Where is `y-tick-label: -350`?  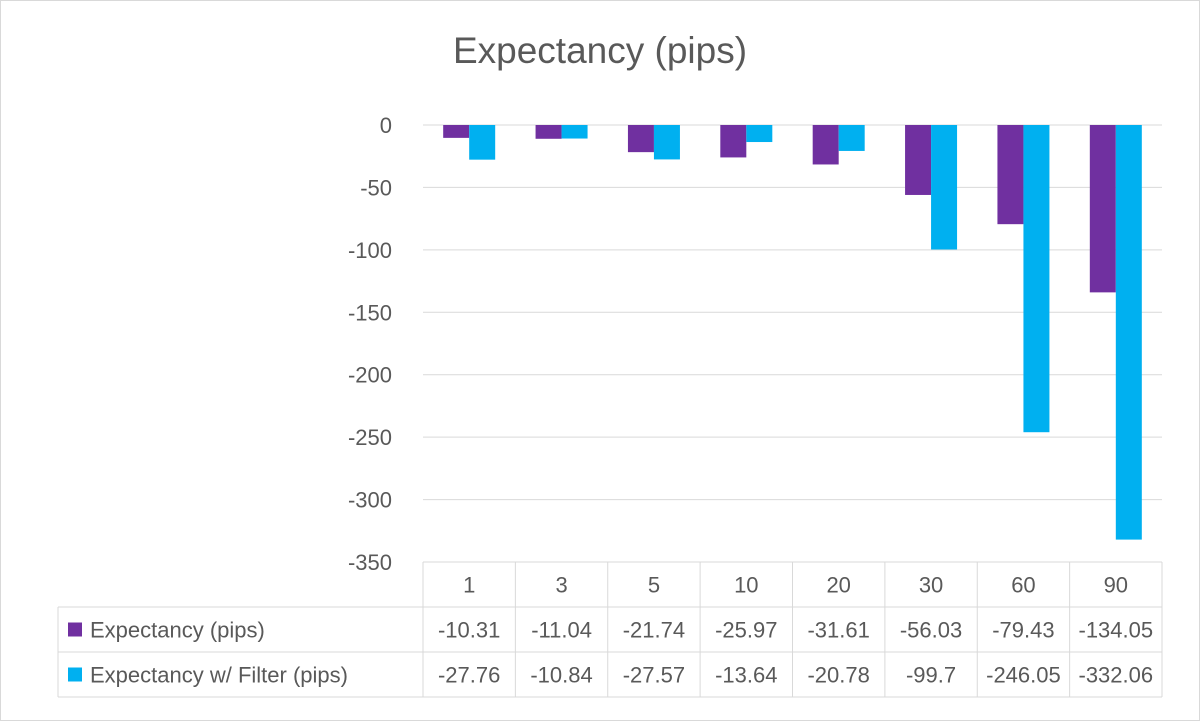
y-tick-label: -350 is located at coordinates (370, 562).